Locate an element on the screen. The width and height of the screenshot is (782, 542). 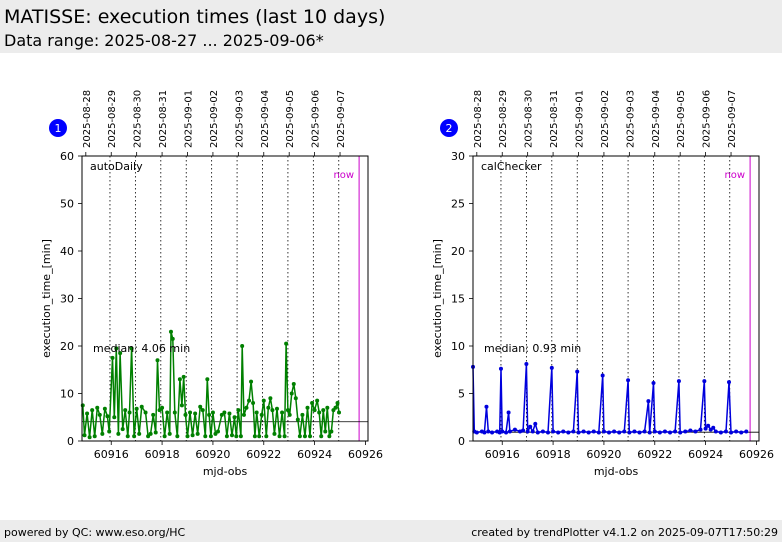
x-tick-label: 60918 is located at coordinates (553, 454).